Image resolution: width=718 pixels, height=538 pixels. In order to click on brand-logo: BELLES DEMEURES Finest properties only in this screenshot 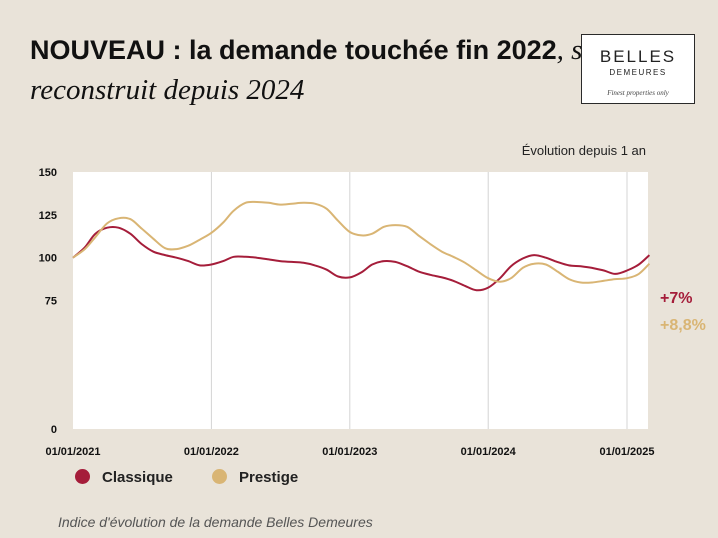, I will do `click(638, 69)`.